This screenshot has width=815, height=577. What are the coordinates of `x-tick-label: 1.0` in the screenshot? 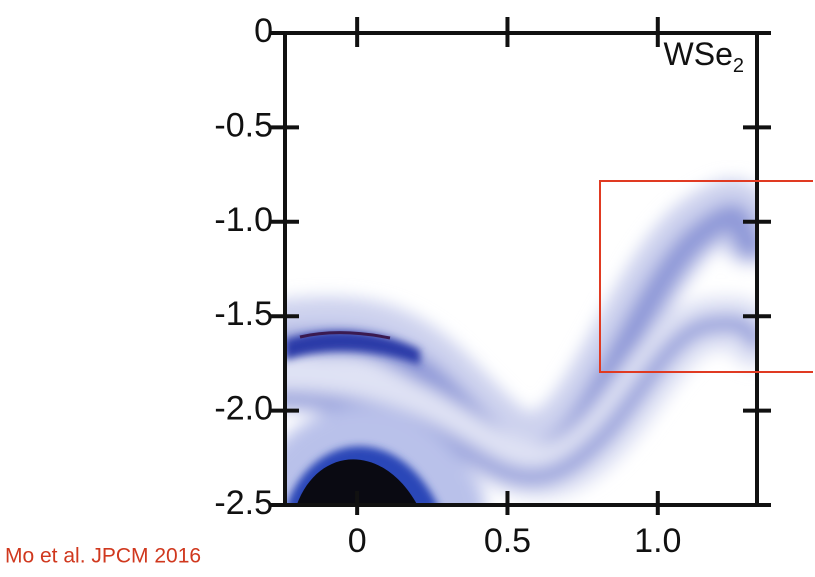 It's located at (657, 541).